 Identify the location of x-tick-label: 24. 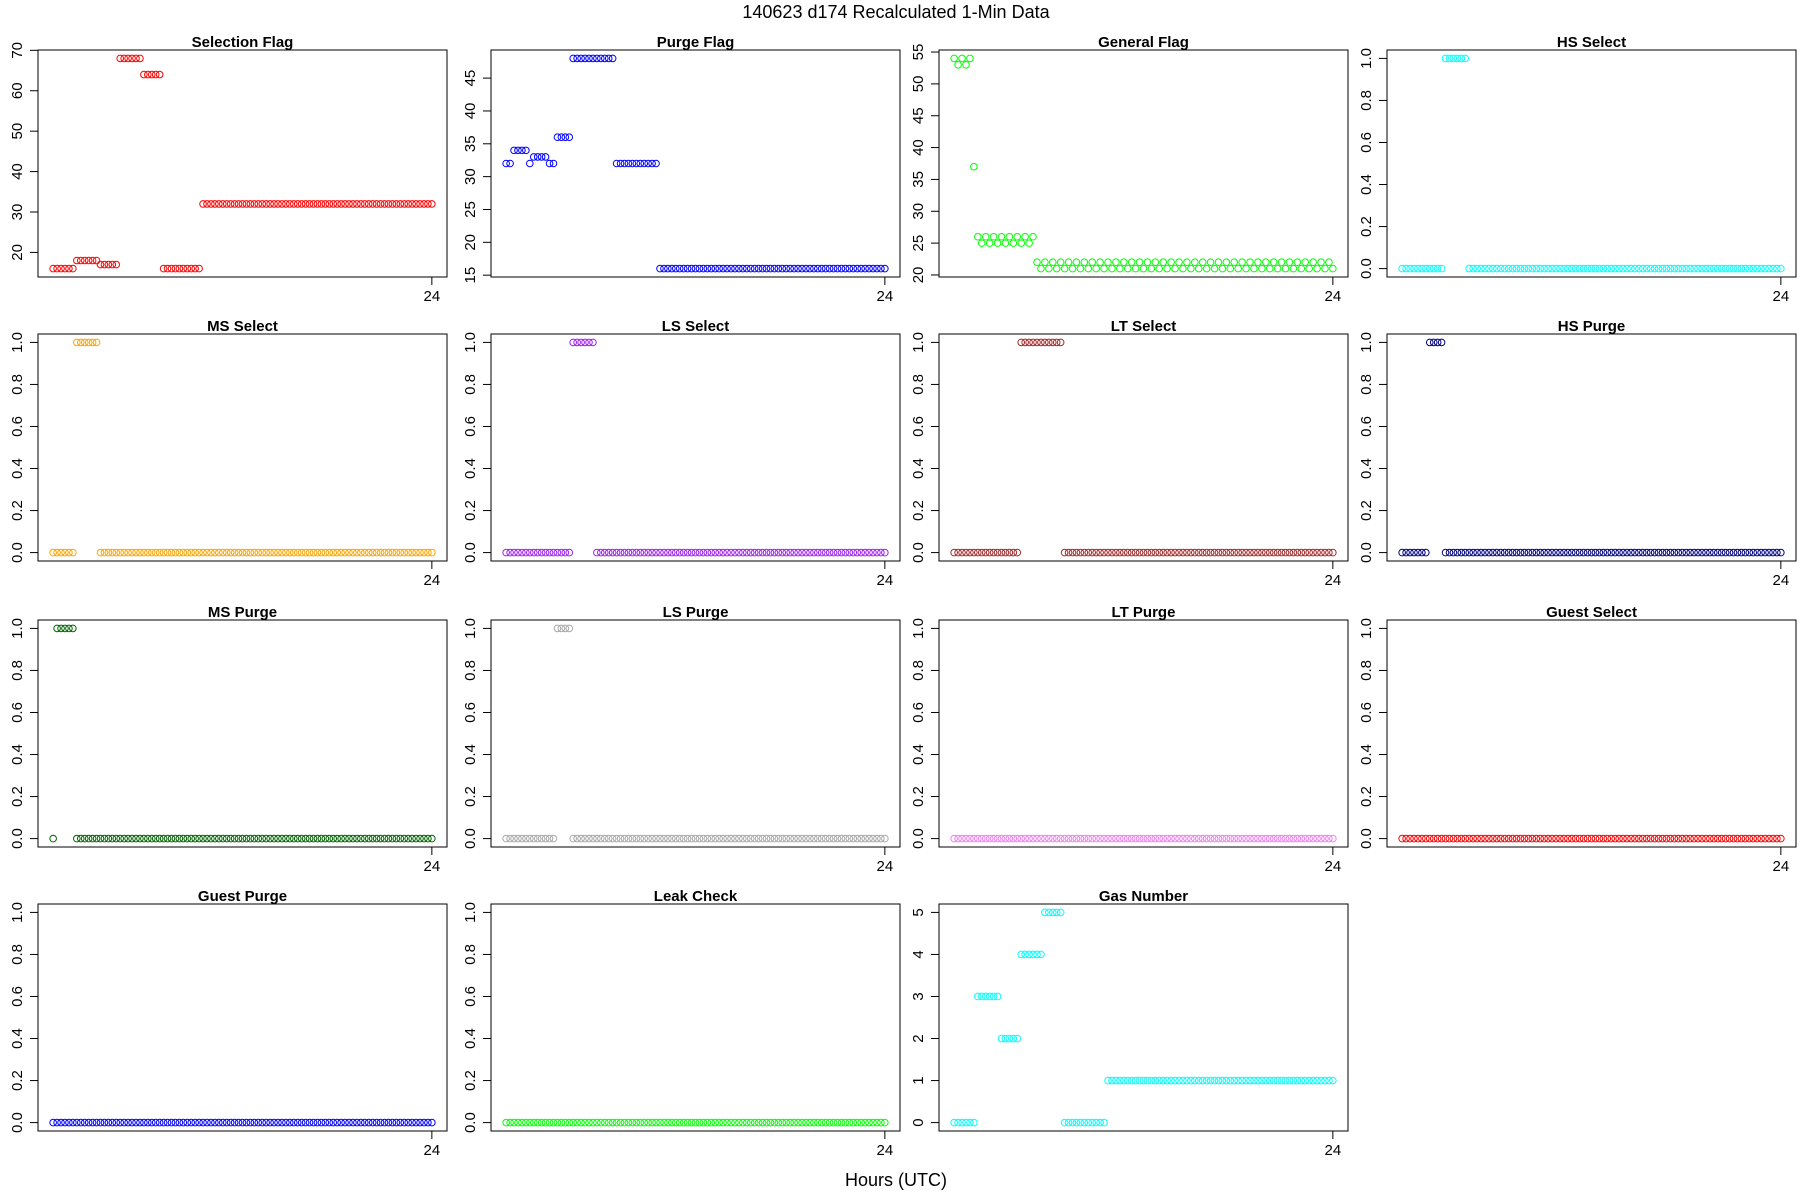
(1333, 580).